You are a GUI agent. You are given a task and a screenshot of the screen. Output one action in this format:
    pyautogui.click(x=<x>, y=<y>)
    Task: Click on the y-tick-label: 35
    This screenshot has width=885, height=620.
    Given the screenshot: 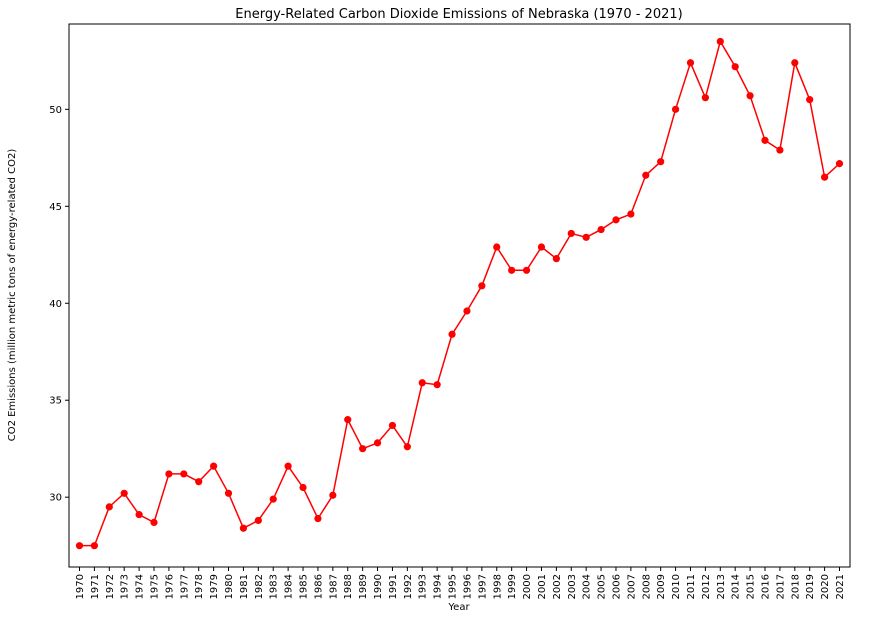 What is the action you would take?
    pyautogui.click(x=55, y=401)
    